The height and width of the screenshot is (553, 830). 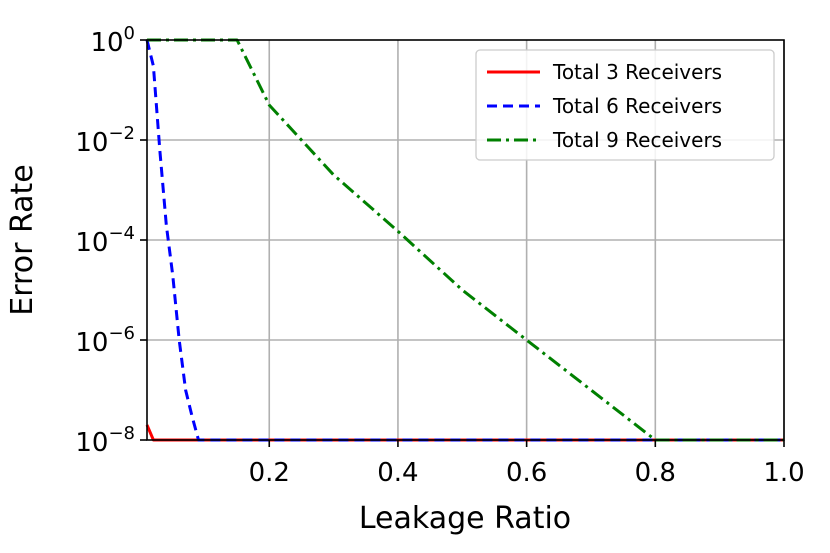 What do you see at coordinates (105, 340) in the screenshot?
I see `y-tick-label: 10⁻⁶` at bounding box center [105, 340].